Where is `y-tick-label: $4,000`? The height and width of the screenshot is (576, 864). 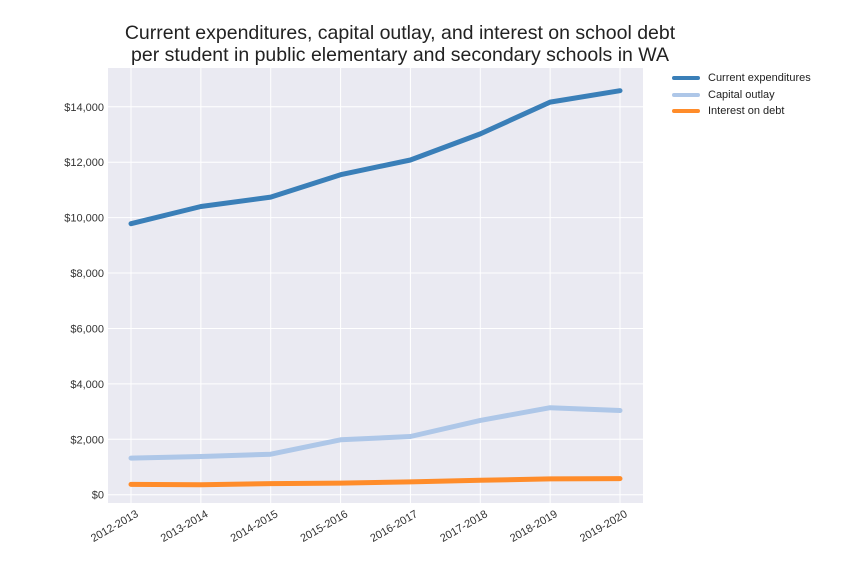
y-tick-label: $4,000 is located at coordinates (87, 385).